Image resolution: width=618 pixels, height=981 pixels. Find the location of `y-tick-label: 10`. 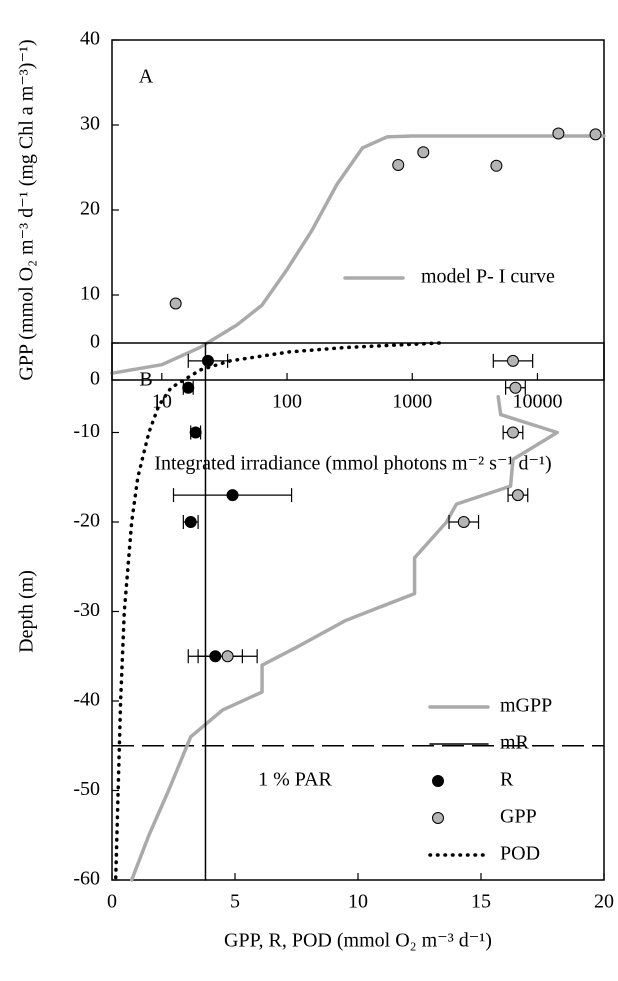

y-tick-label: 10 is located at coordinates (90, 294).